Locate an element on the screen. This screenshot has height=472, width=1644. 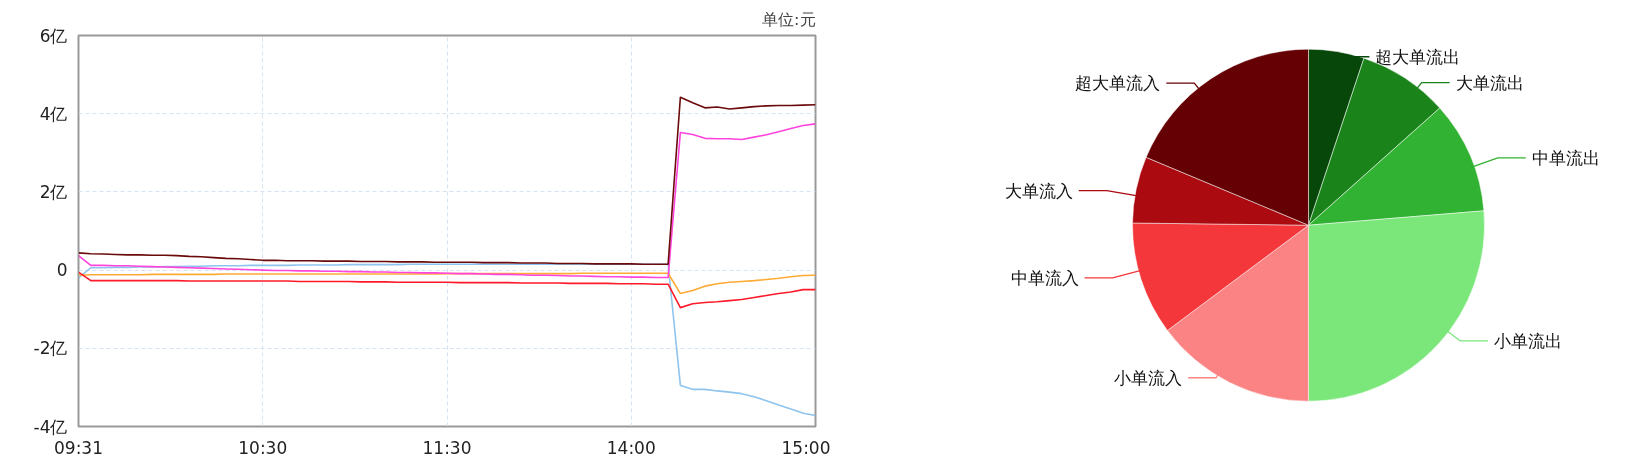
y-tick-label: 2亿 is located at coordinates (53, 191).